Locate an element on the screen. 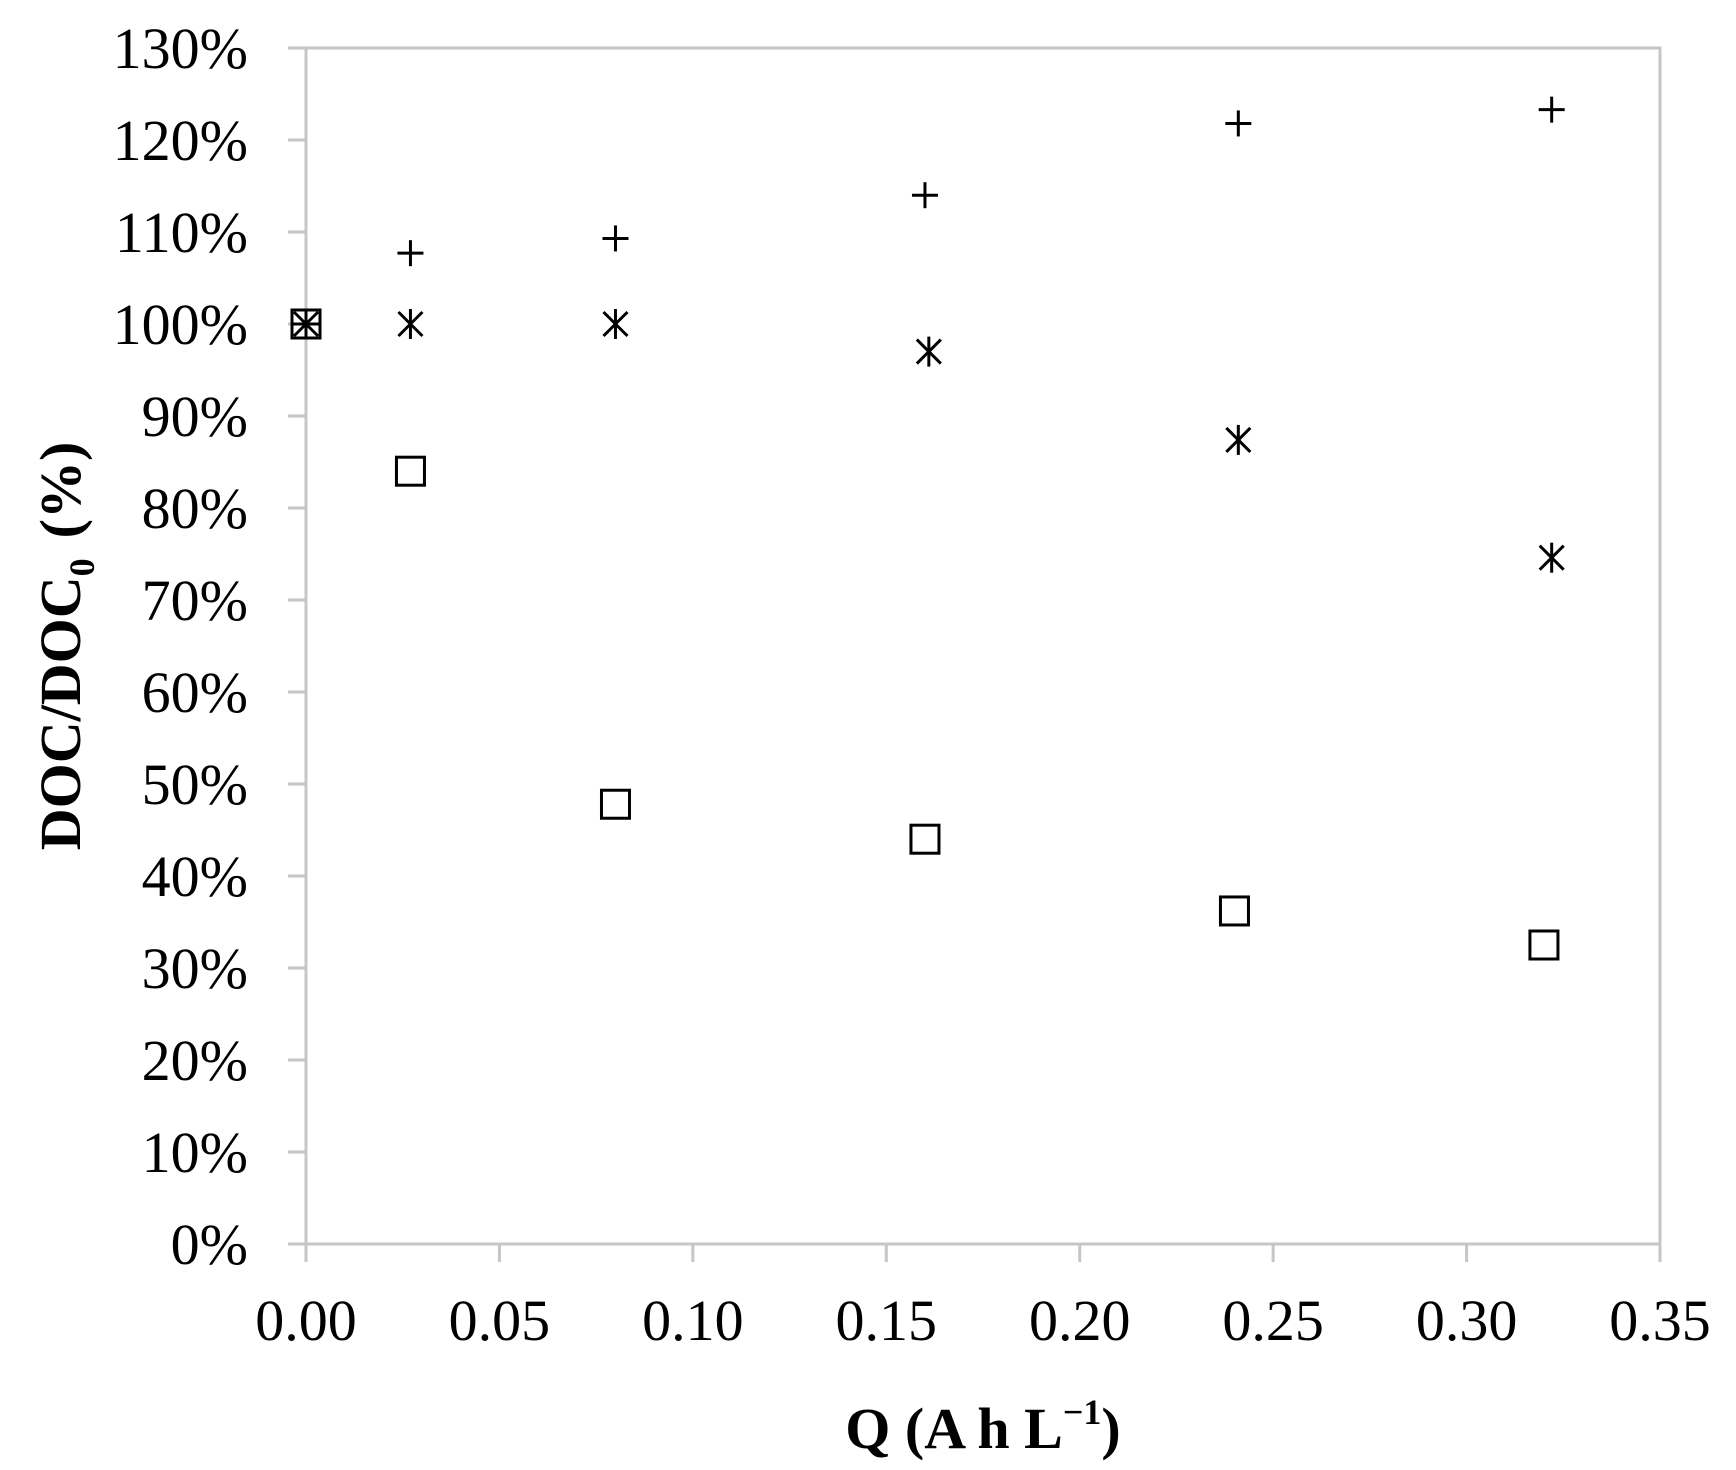 The width and height of the screenshot is (1736, 1470). x-axis-ticks: 0.00 0.05 0.10 0.15 0.20 0.25 0.30 0.35 is located at coordinates (983, 1298).